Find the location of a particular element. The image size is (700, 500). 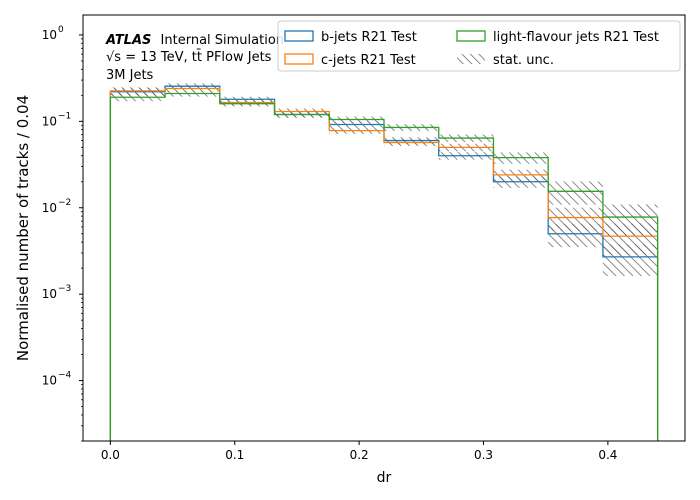

x-axis-ticks: 0.0 0.1 0.2 0.3 0.4 is located at coordinates (359, 451).